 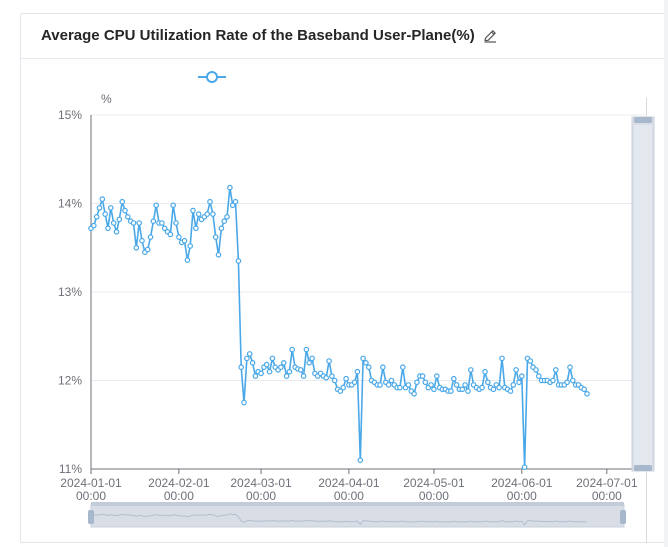 I want to click on horizontal-zoom-slider, so click(x=357, y=515).